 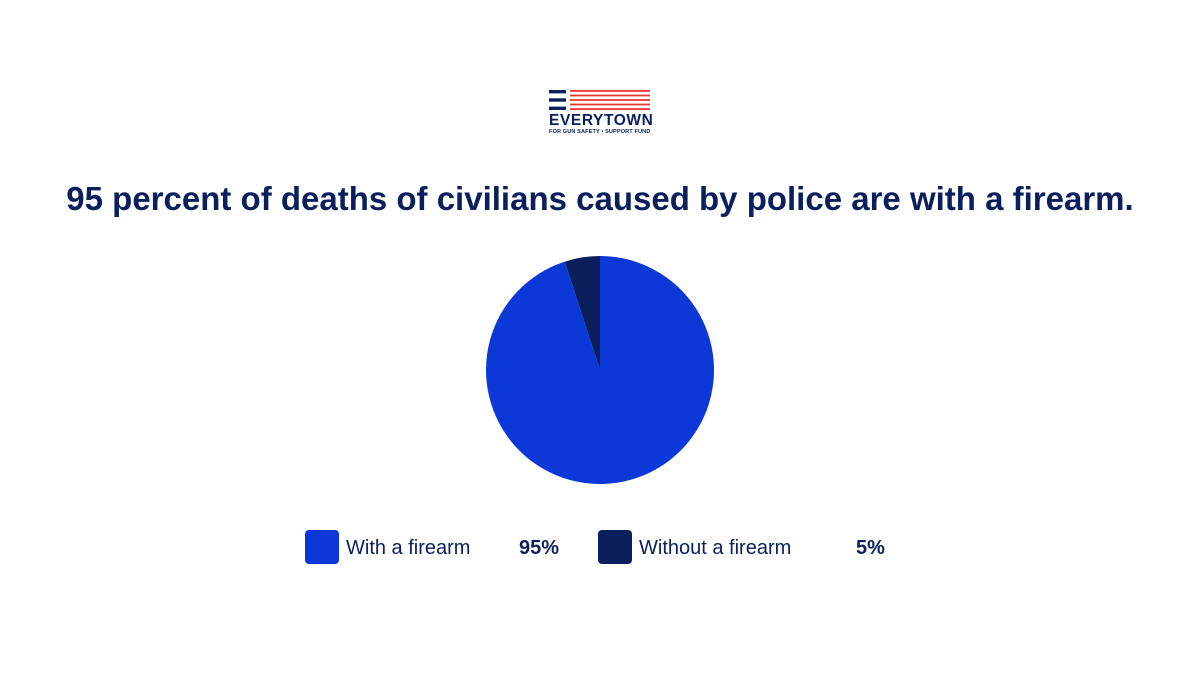 What do you see at coordinates (599, 100) in the screenshot?
I see `flag-stripes-icon` at bounding box center [599, 100].